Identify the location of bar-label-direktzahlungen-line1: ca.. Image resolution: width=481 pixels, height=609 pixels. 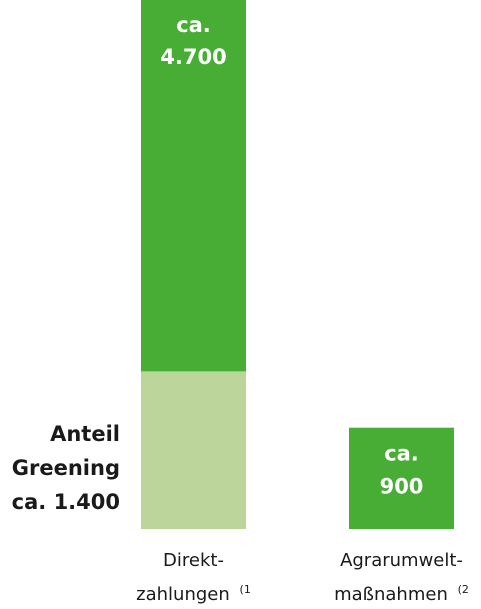
(193, 25).